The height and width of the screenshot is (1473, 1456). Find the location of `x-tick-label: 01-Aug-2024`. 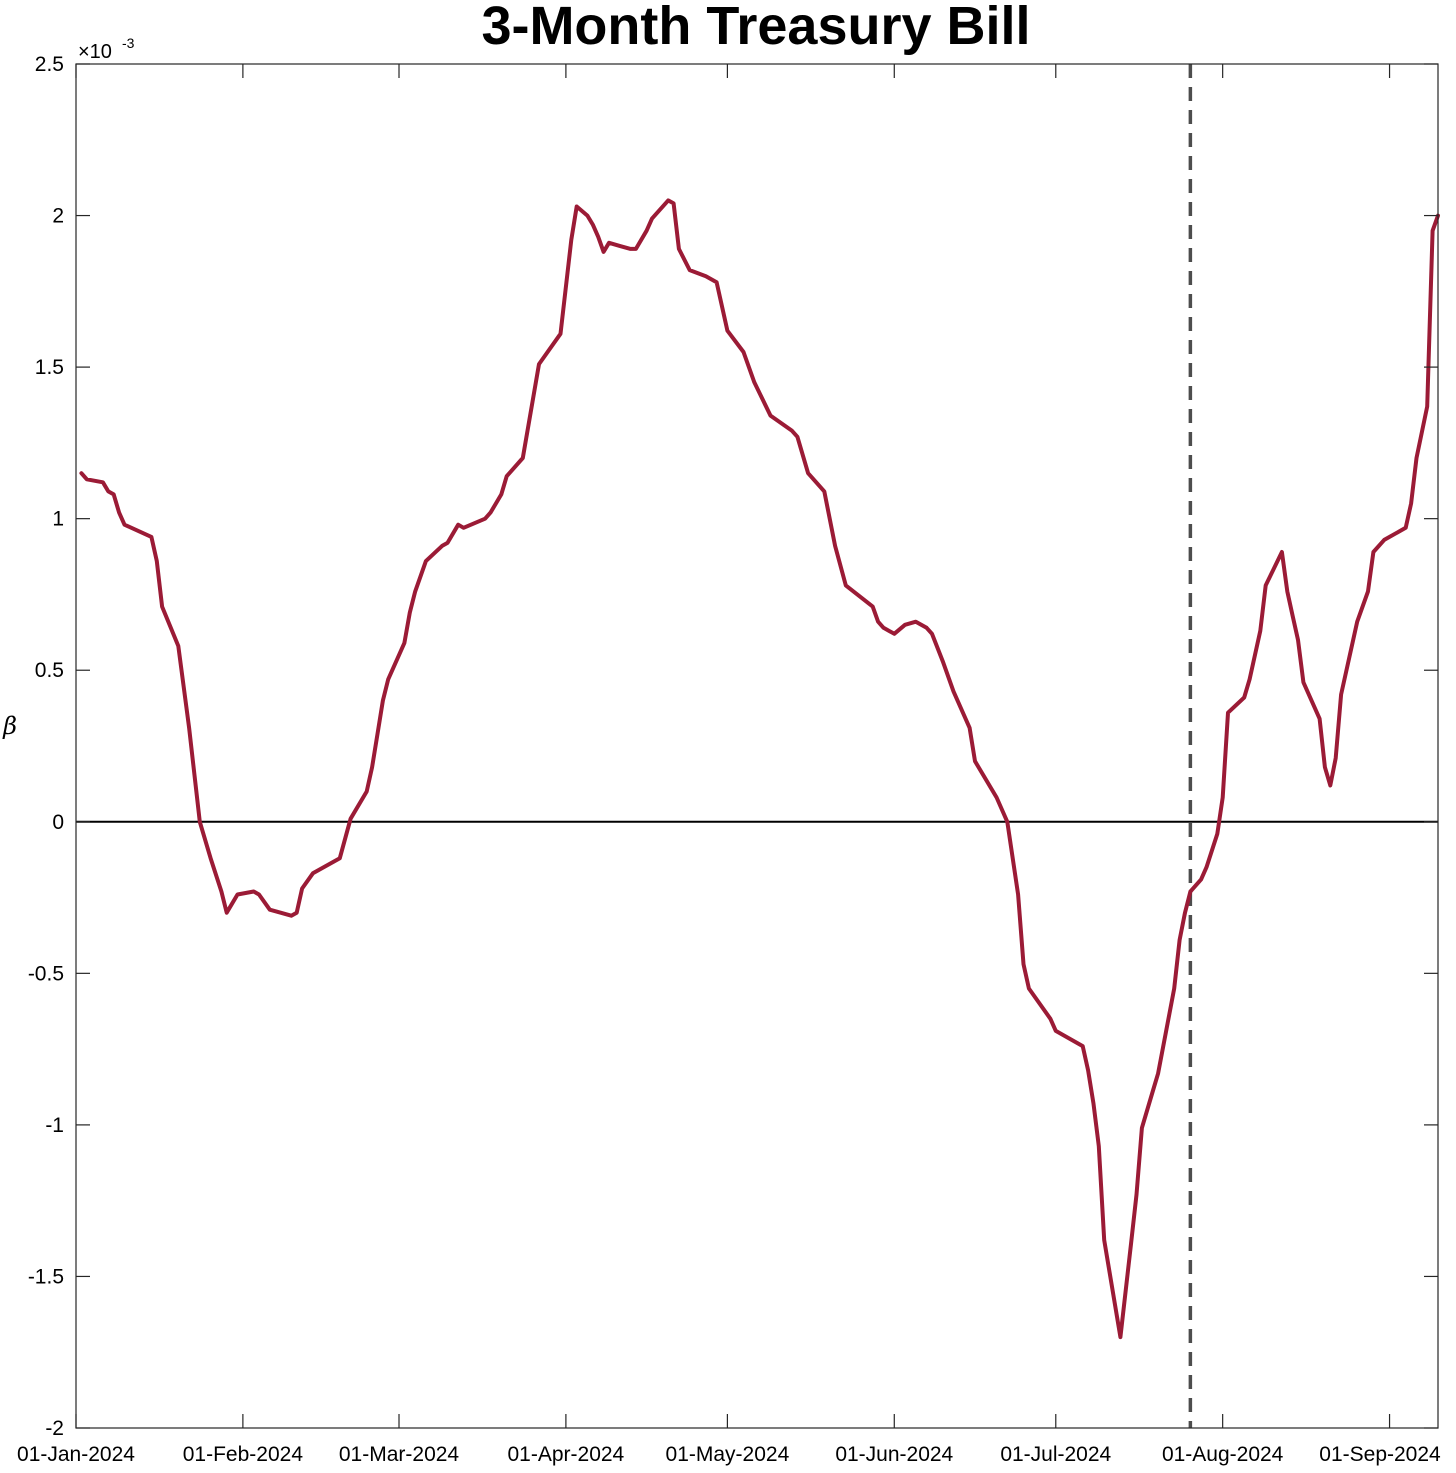

x-tick-label: 01-Aug-2024 is located at coordinates (1223, 1454).